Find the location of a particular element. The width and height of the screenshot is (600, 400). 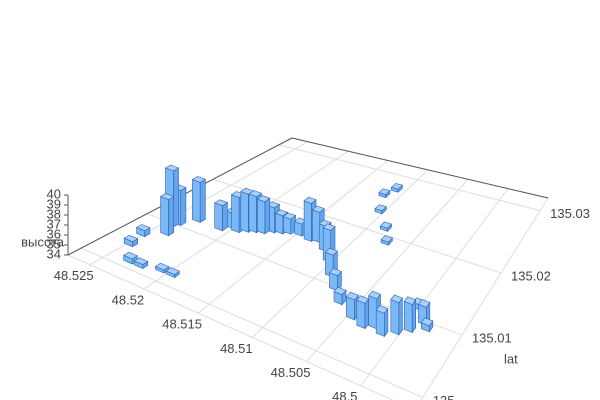

z-tick-label: 36 is located at coordinates (54, 233).